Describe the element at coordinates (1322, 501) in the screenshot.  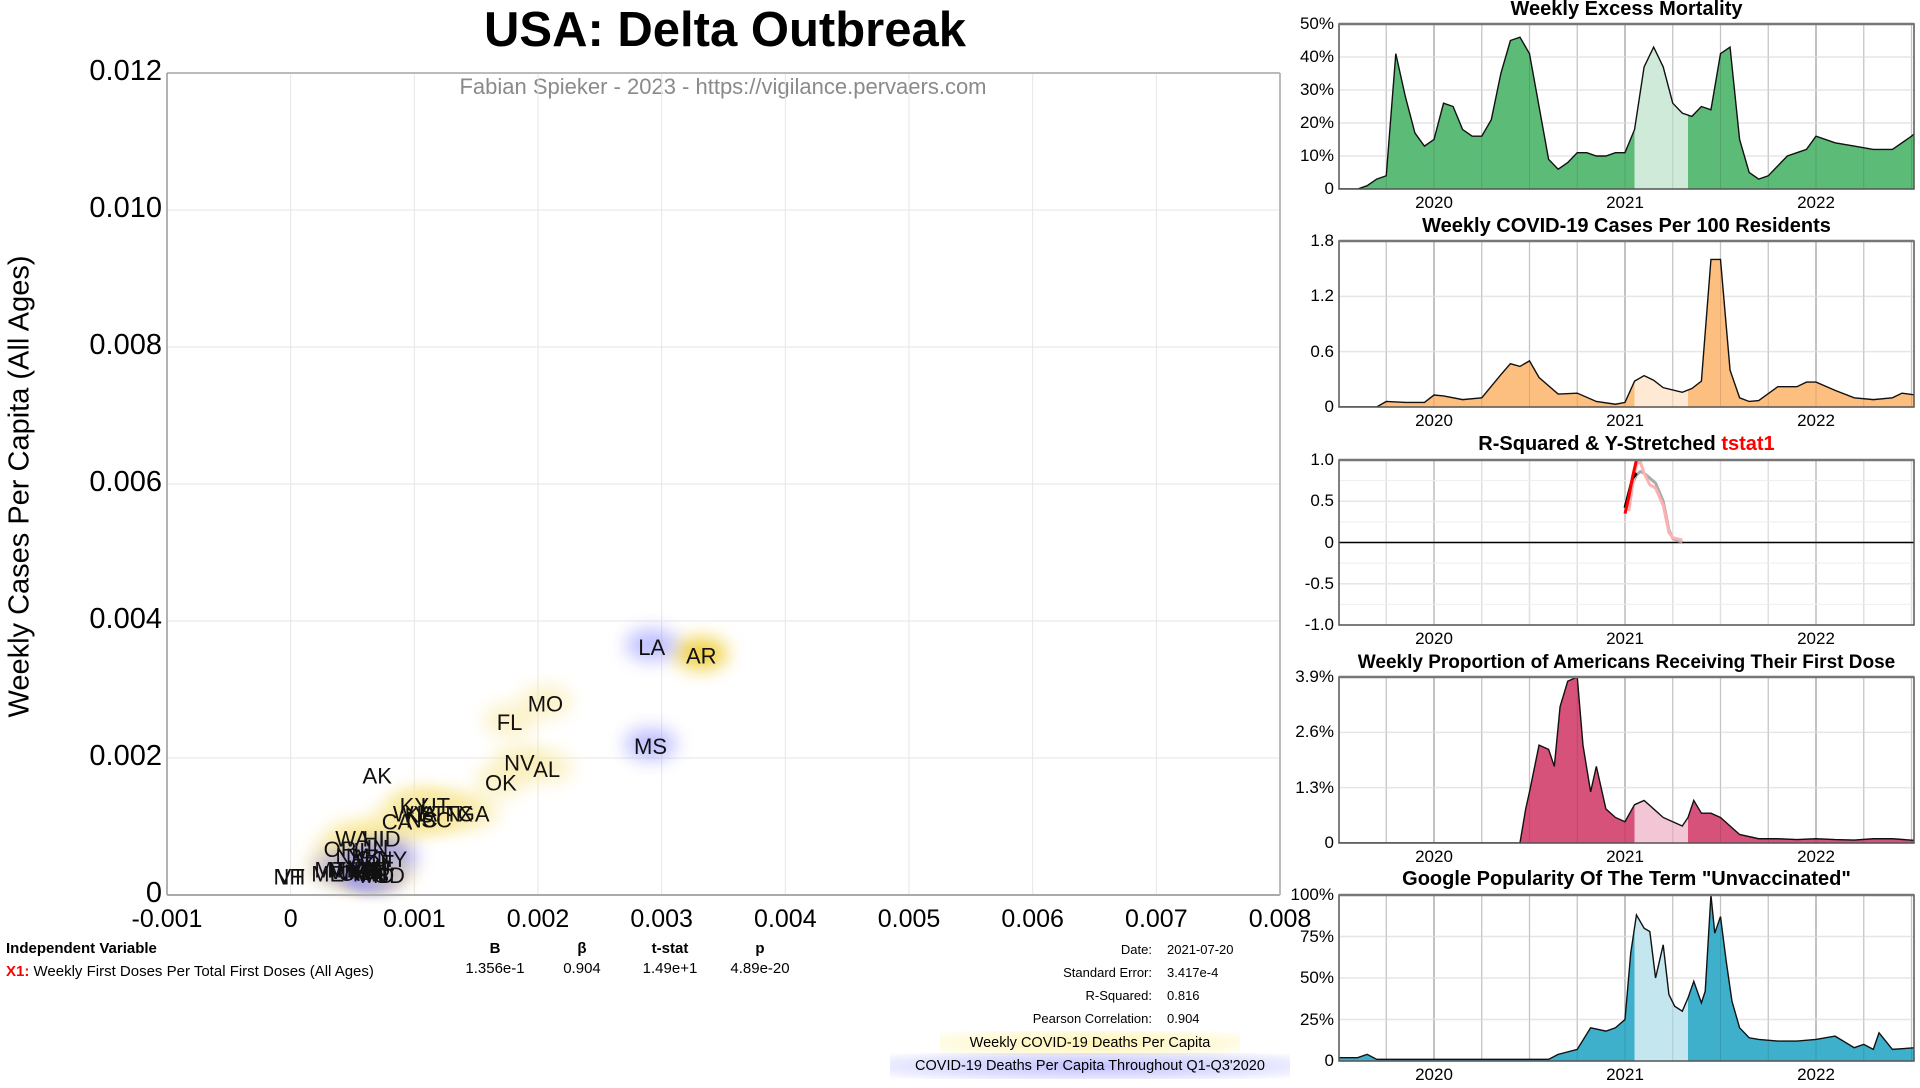
I see `panel-y-tick-label: 0.5` at that location.